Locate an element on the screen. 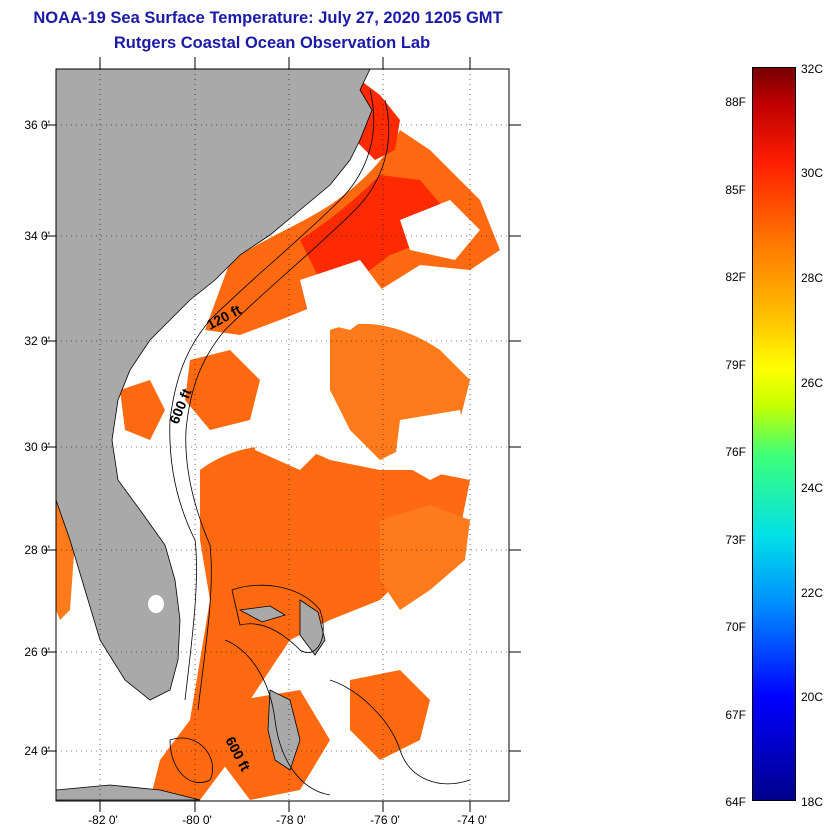 This screenshot has height=832, width=833. lat-label-24: 24 0' is located at coordinates (37, 751).